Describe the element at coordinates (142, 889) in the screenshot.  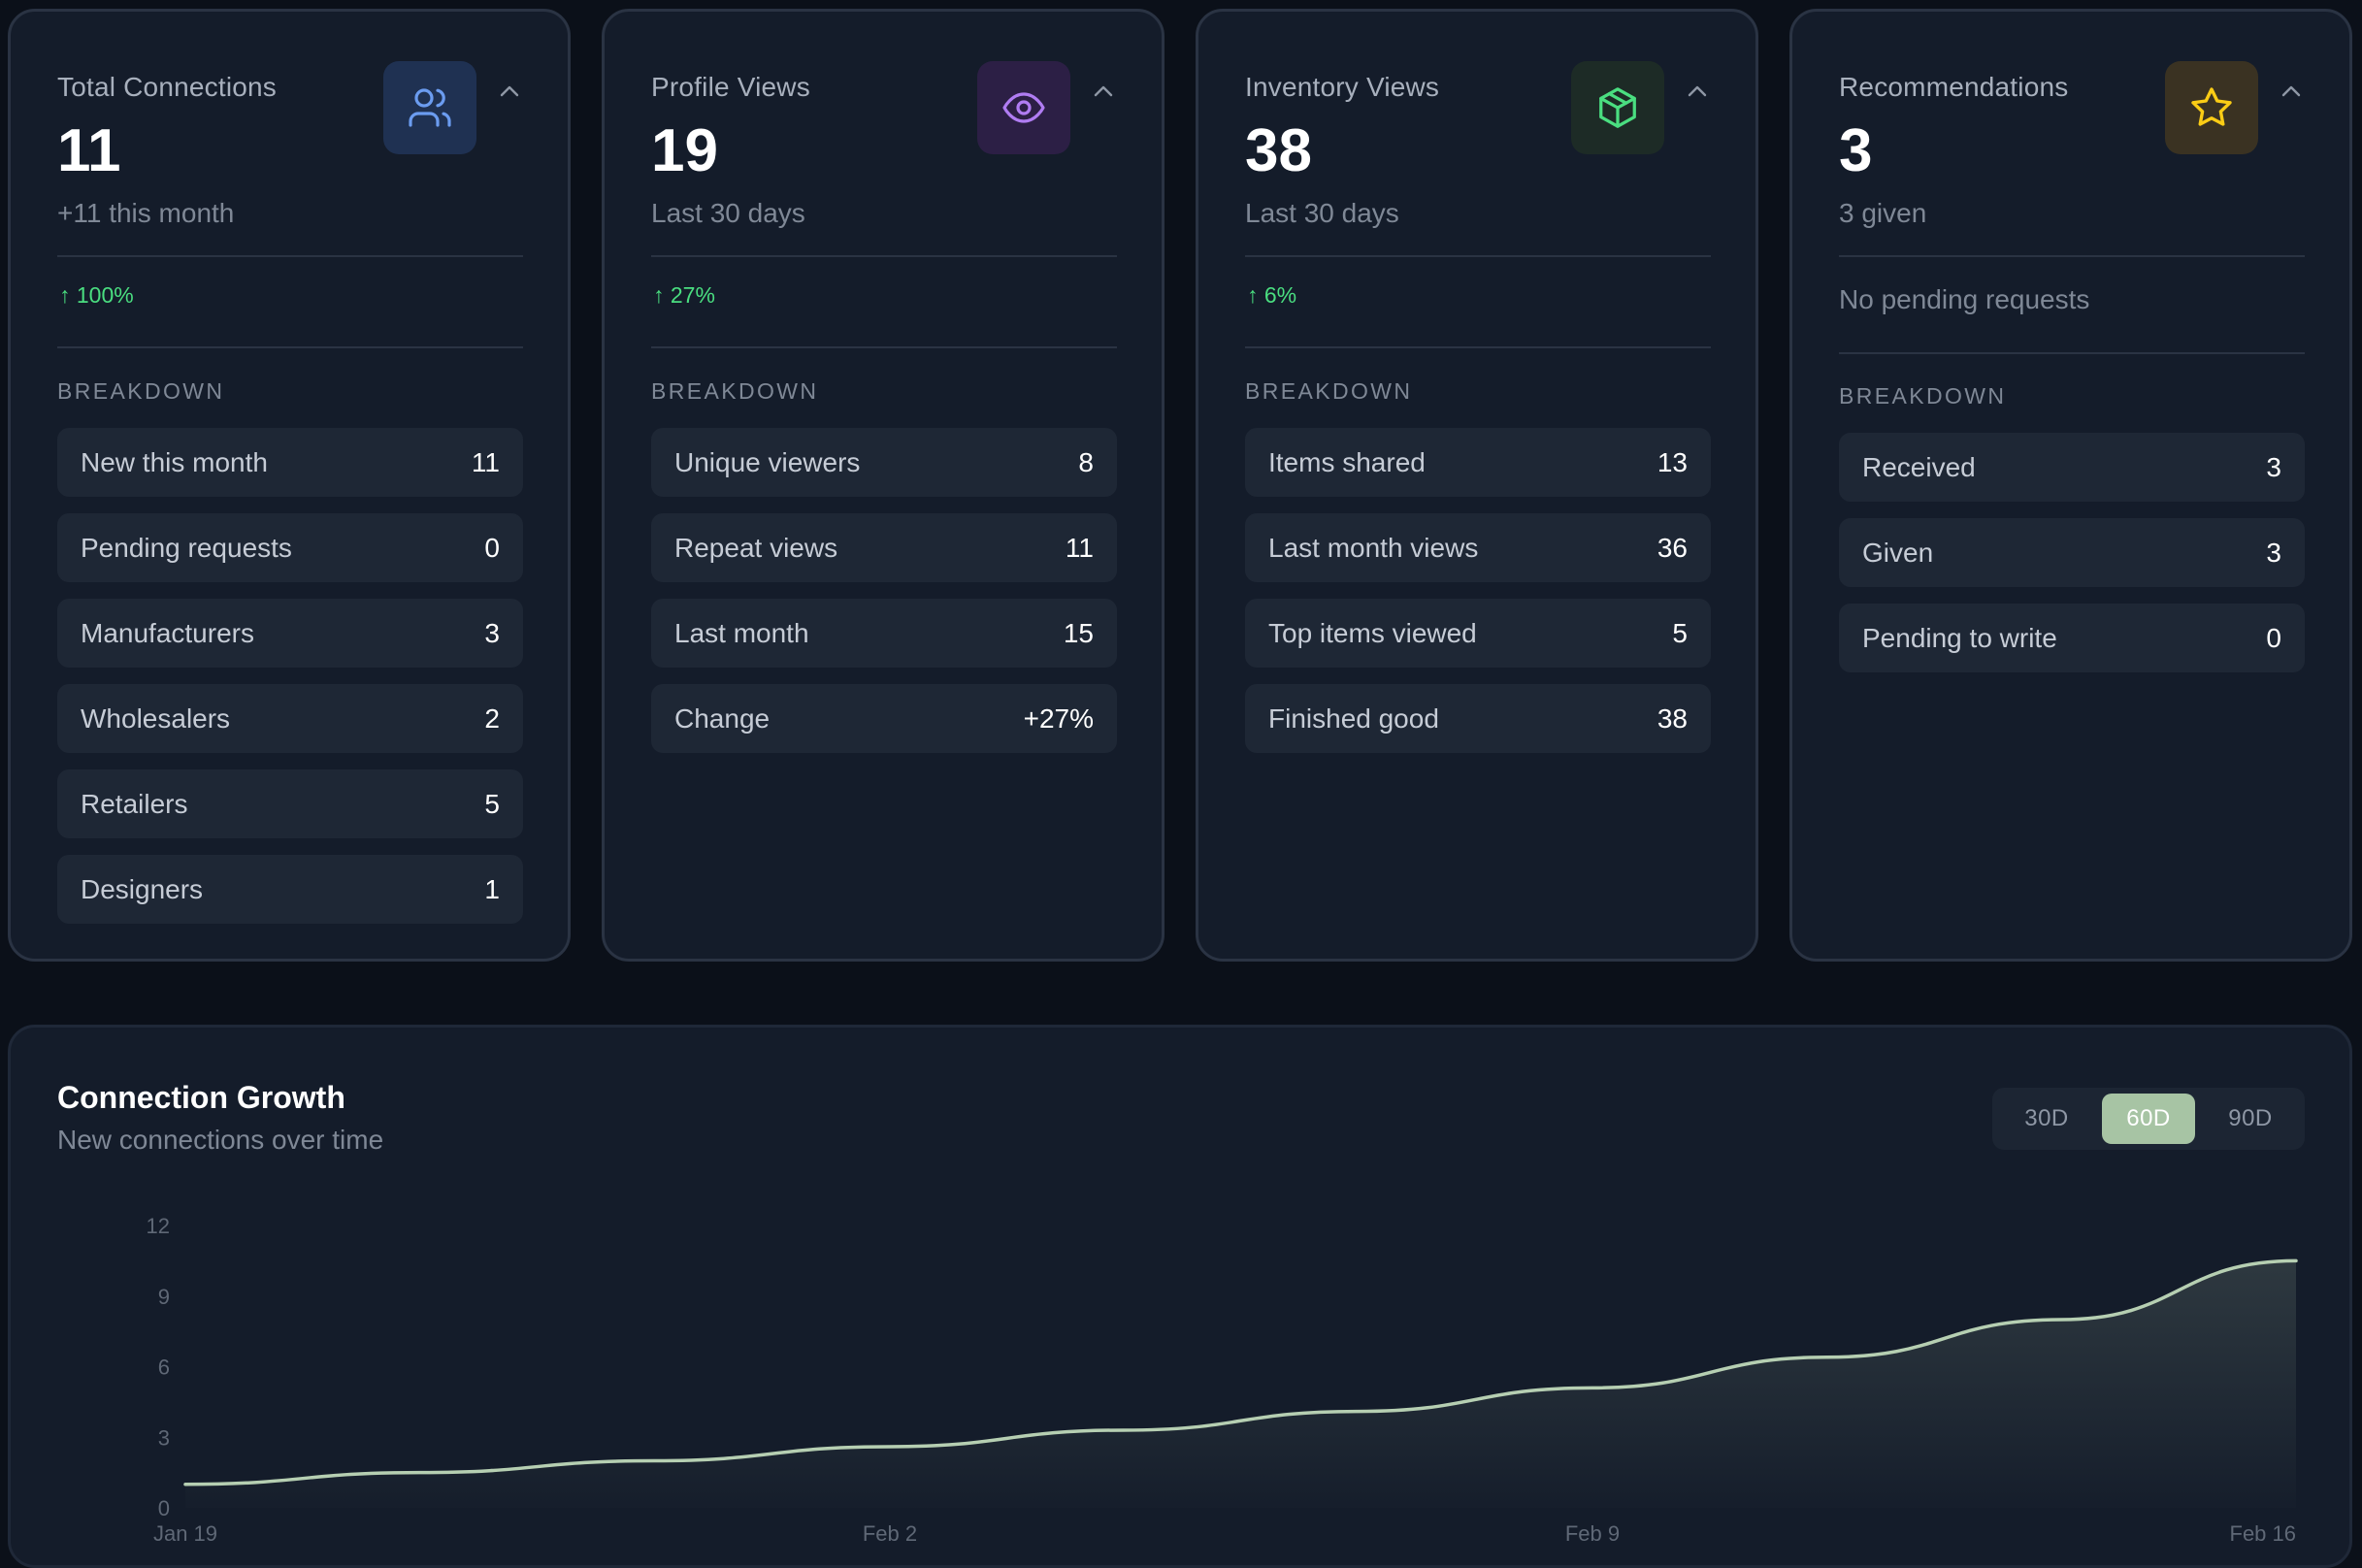
I see `row-label: Designers` at that location.